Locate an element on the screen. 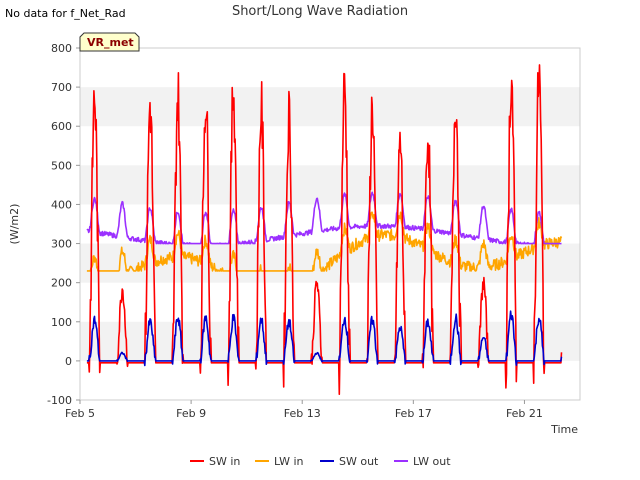 This screenshot has height=480, width=640. x-tick-label: Feb 17 is located at coordinates (413, 413).